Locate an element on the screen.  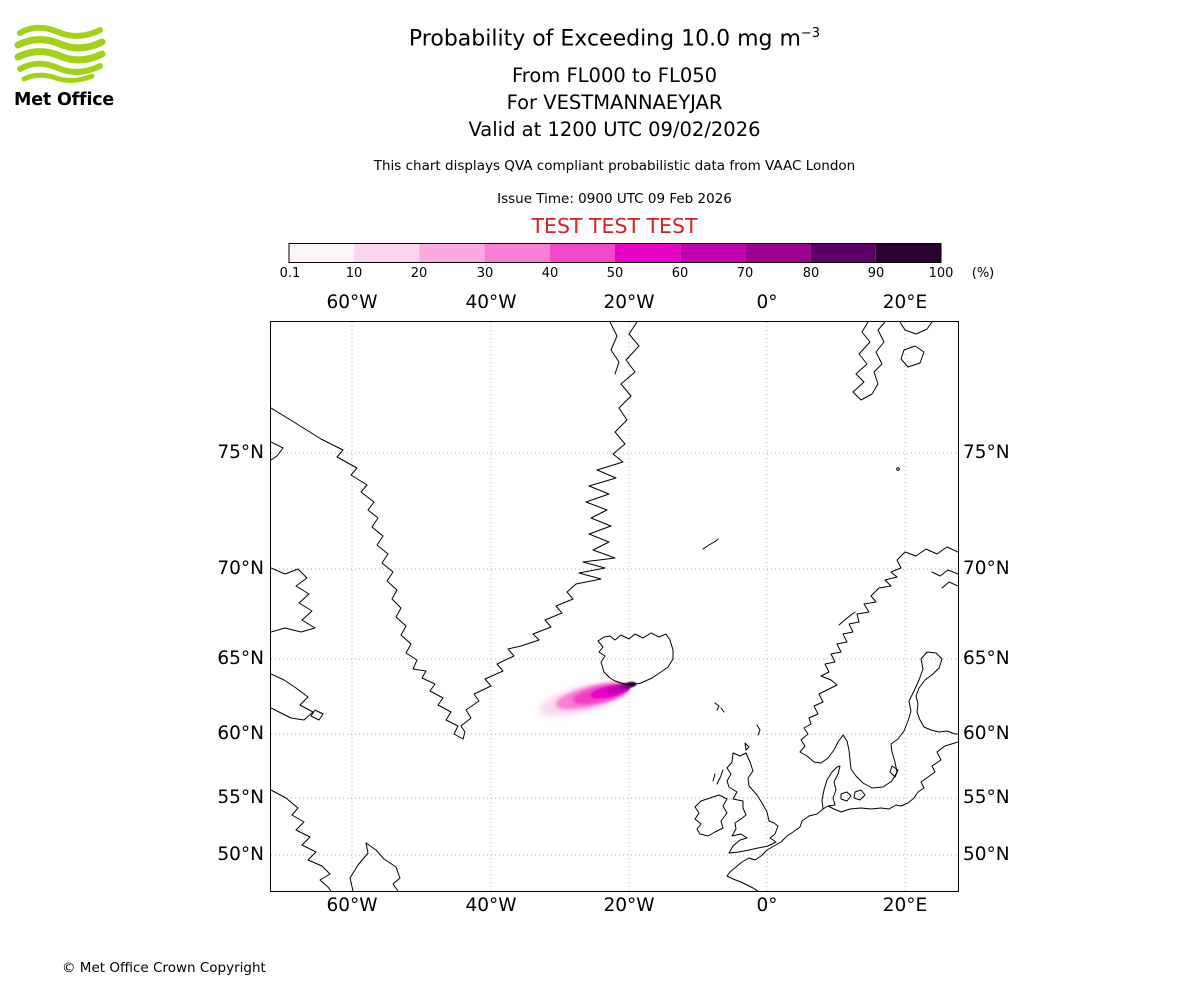
probability-colorbar is located at coordinates (615, 253).